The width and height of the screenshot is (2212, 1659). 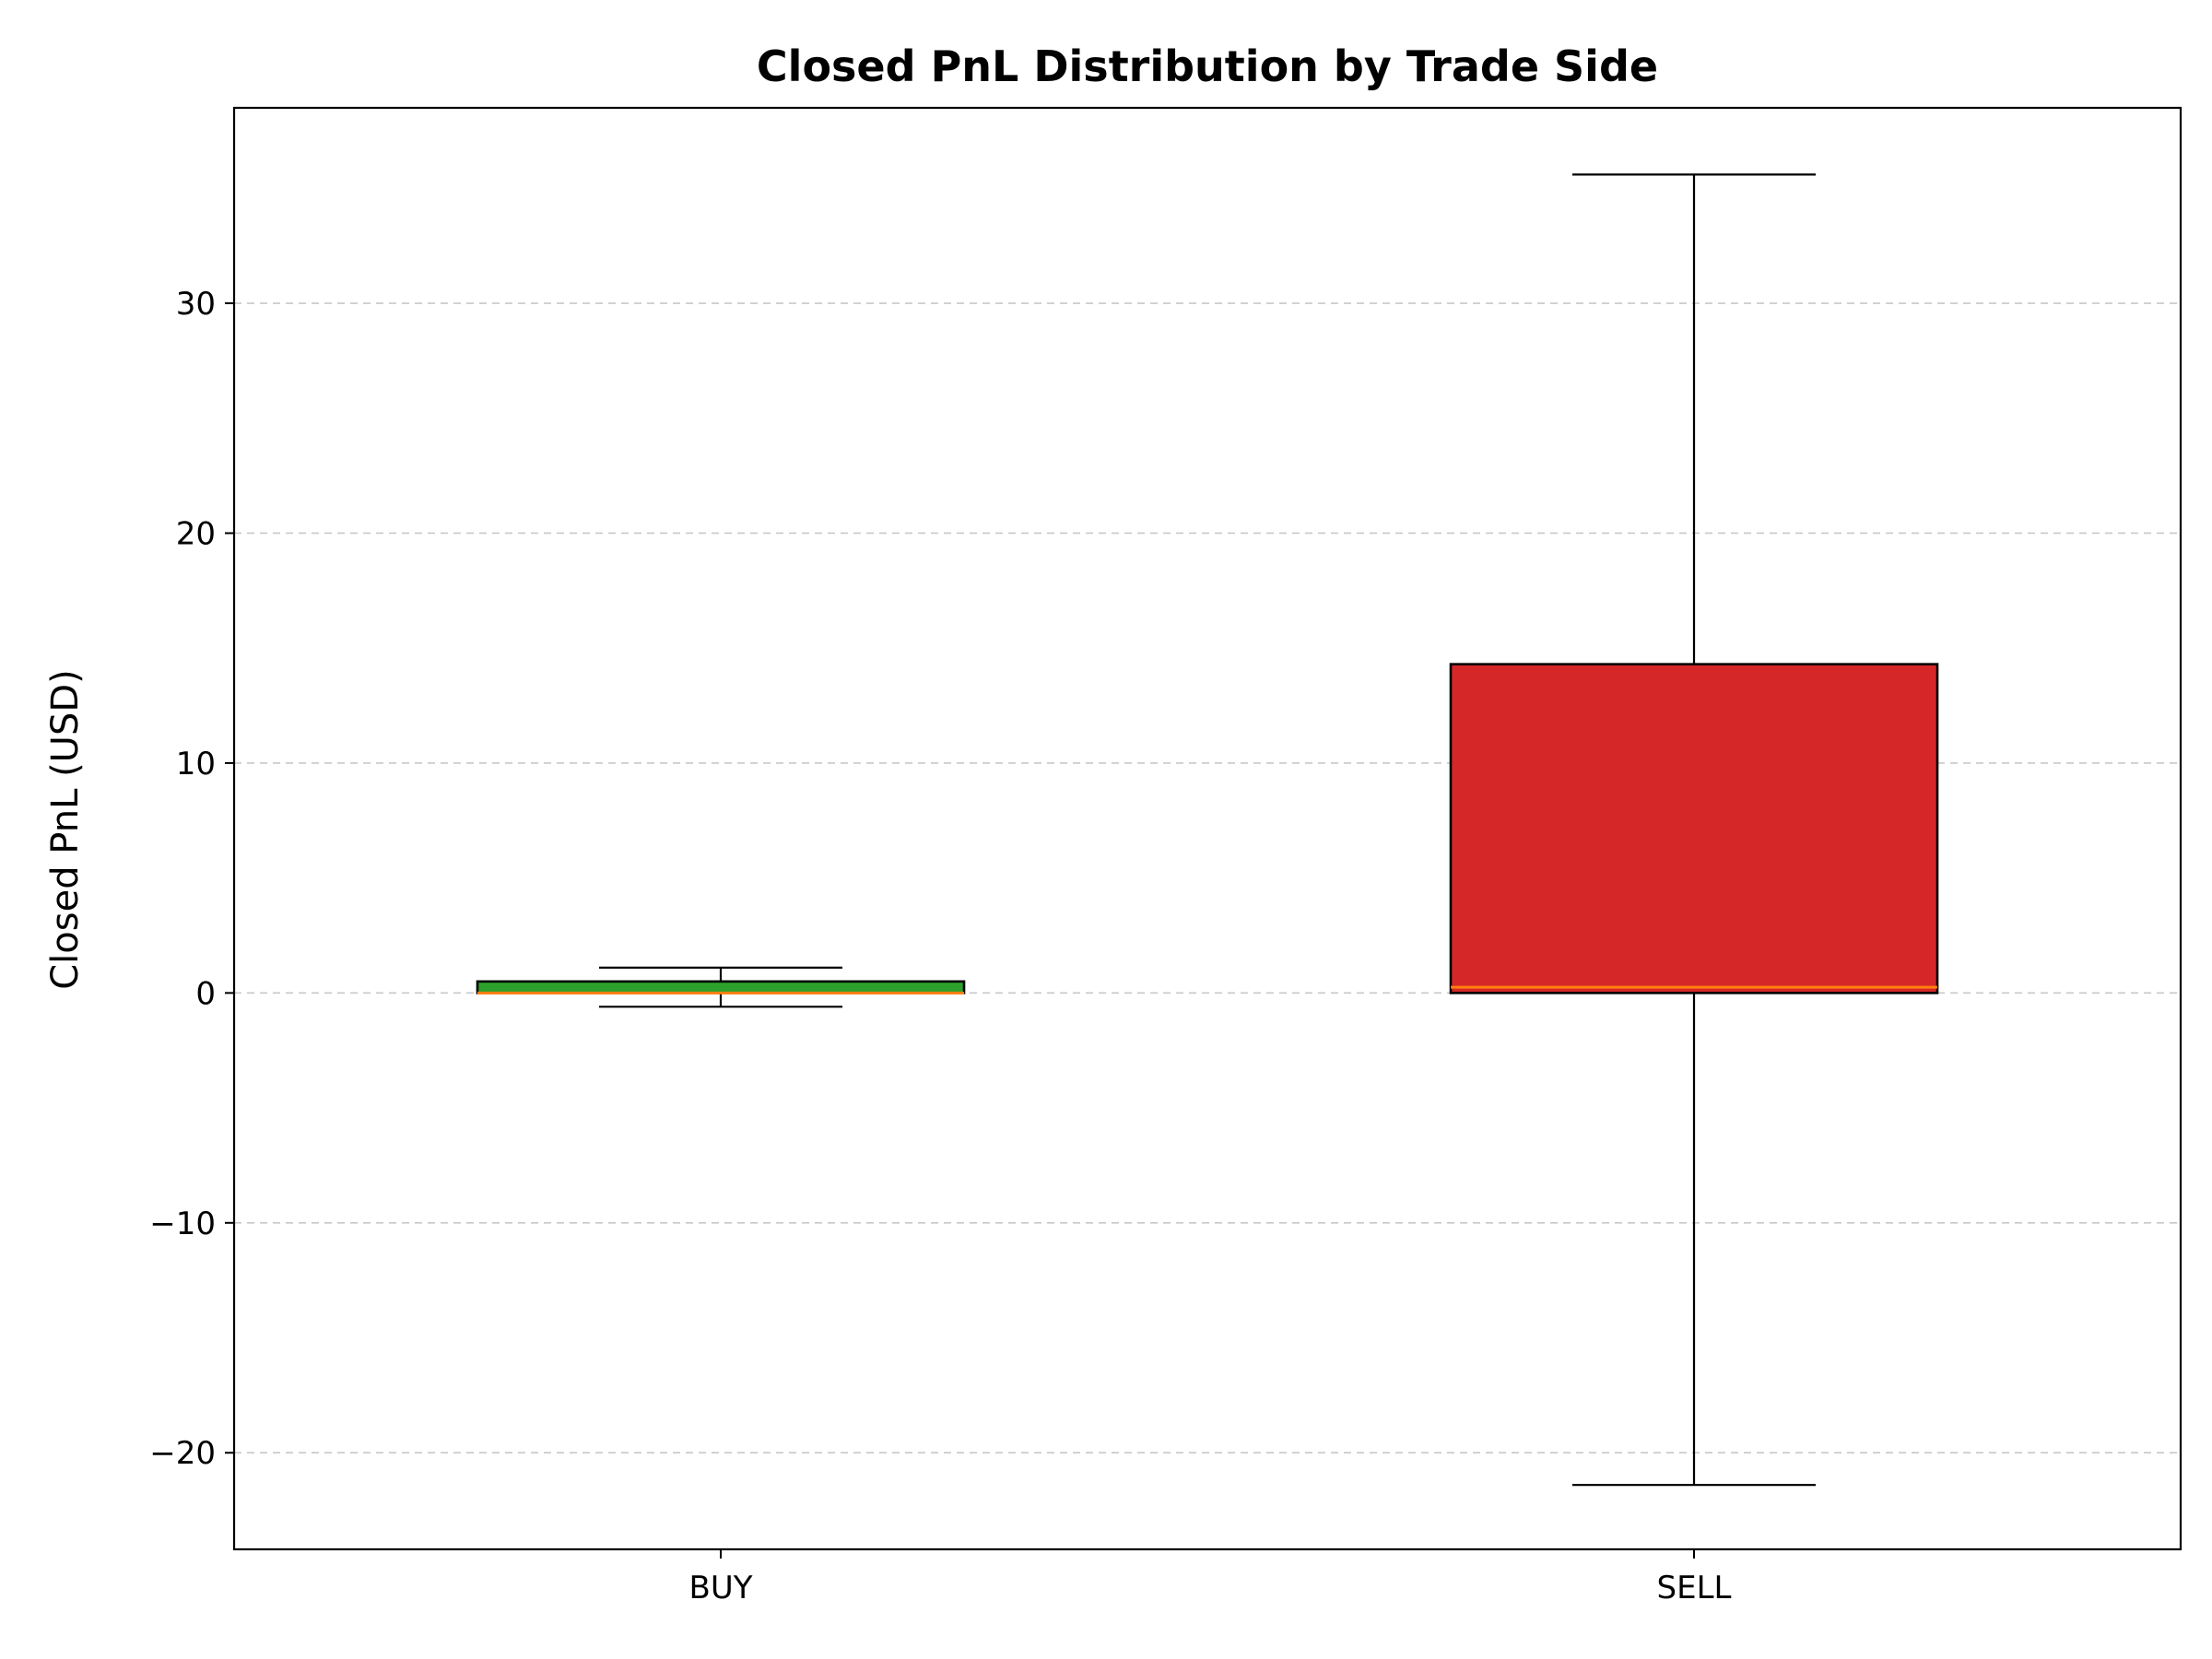 I want to click on x-tick-label: BUY, so click(x=721, y=1588).